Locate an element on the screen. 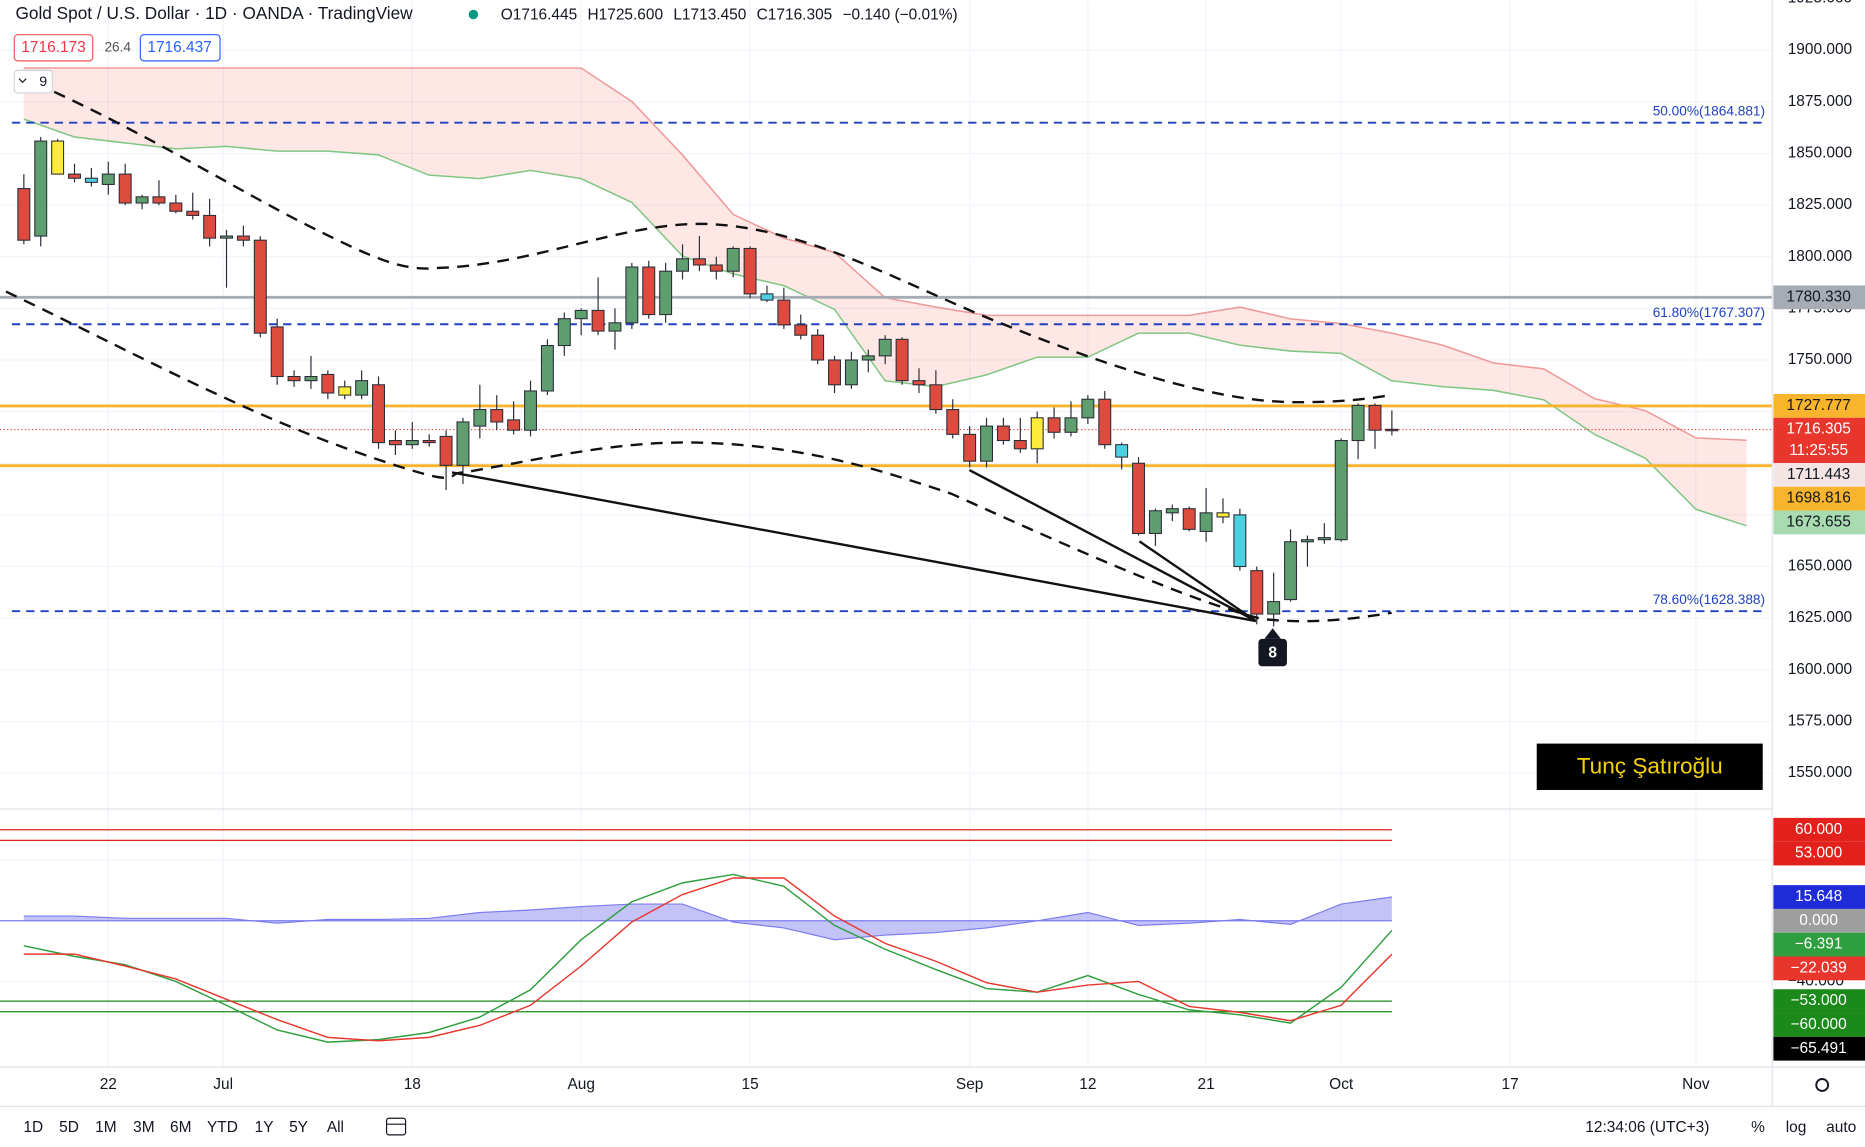 This screenshot has width=1865, height=1147. range-button: All is located at coordinates (335, 1127).